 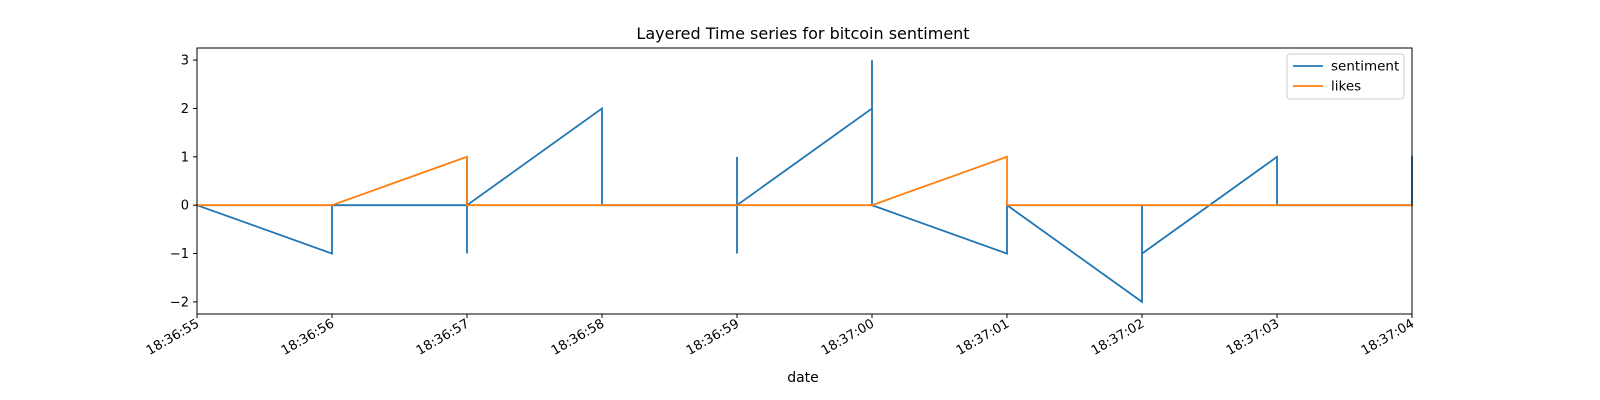 I want to click on x-tick-label: 18:37:04, so click(x=1388, y=337).